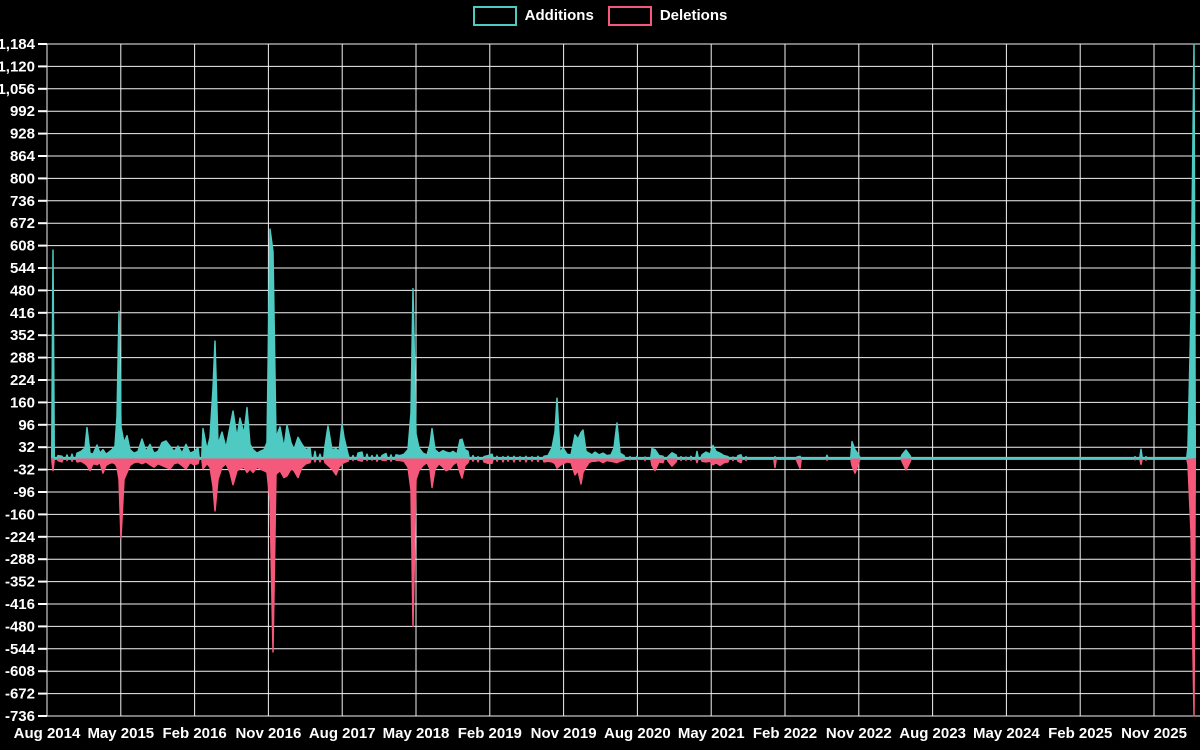 The height and width of the screenshot is (750, 1200). Describe the element at coordinates (637, 733) in the screenshot. I see `x-axis-label: Aug 2020` at that location.